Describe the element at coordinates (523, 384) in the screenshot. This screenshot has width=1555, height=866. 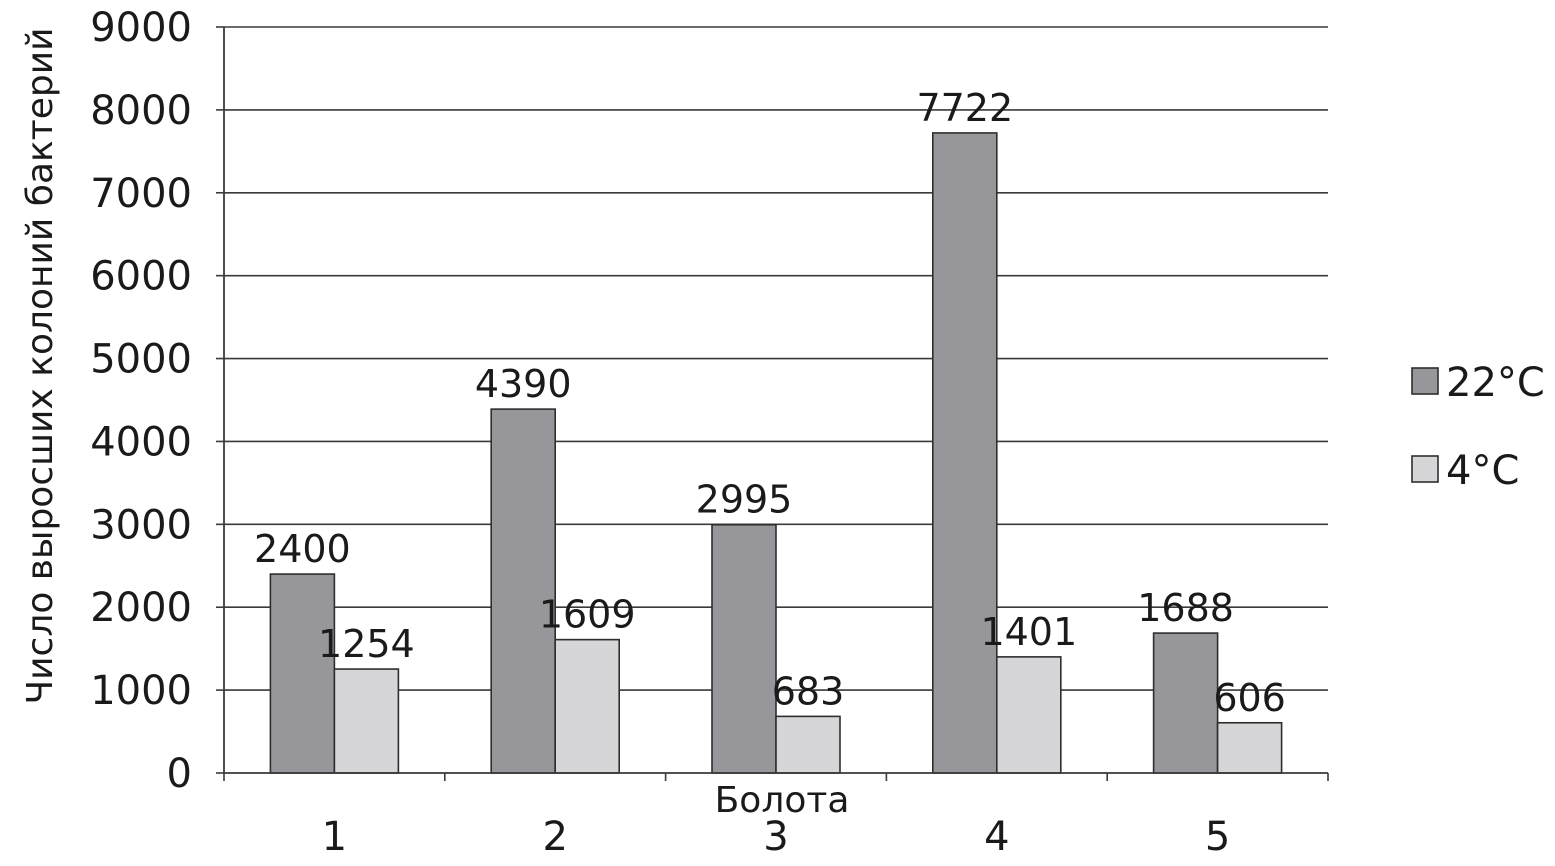
I see `data-label: 4390` at that location.